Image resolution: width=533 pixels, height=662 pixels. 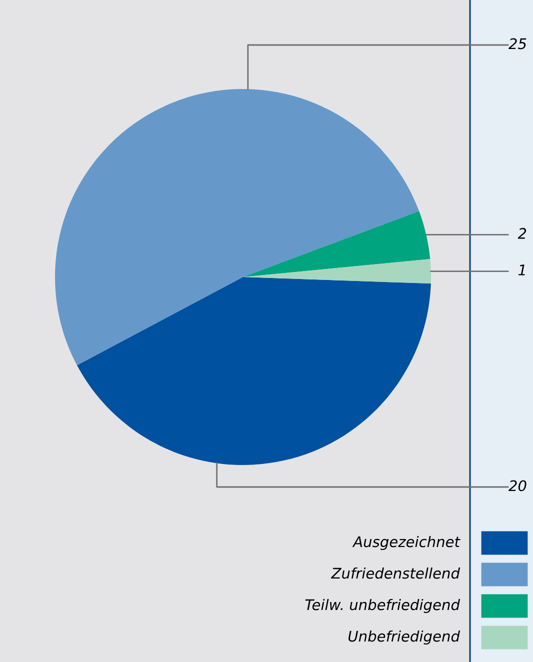 I want to click on data-label: 25, so click(x=517, y=44).